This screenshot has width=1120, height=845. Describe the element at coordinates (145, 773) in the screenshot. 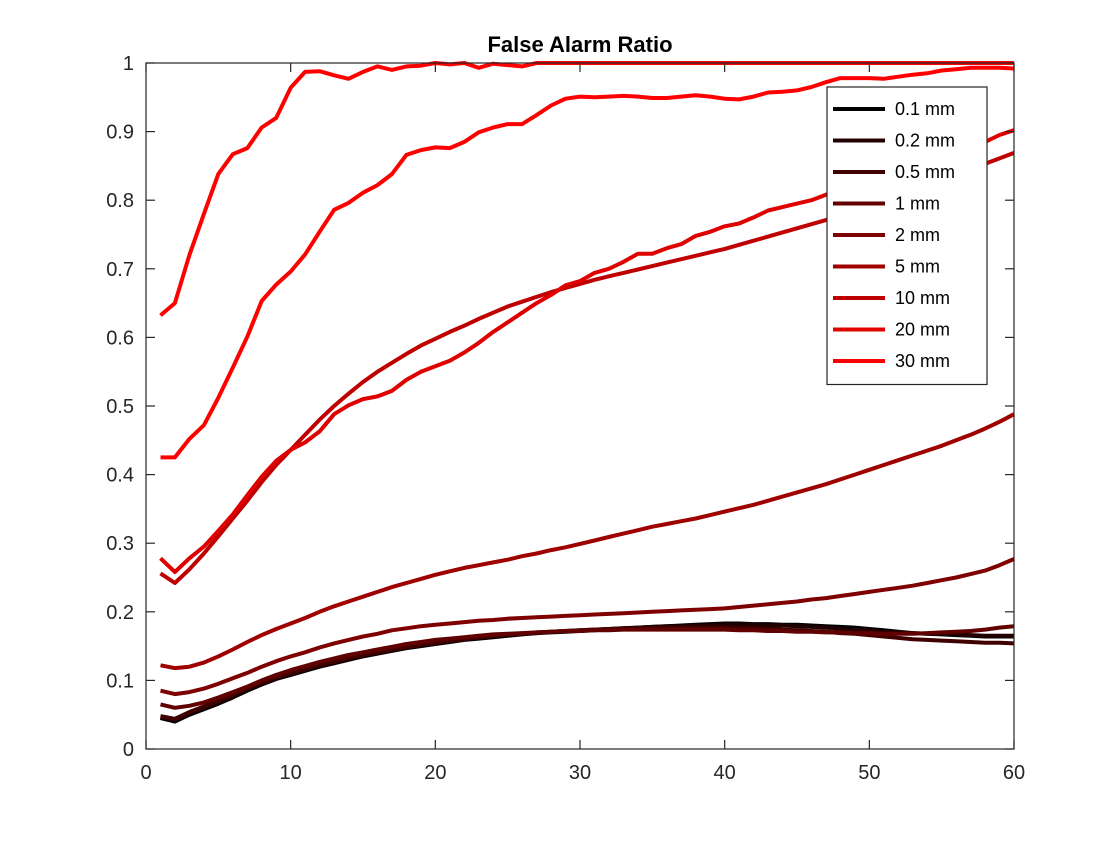

I see `x-tick-label: 0` at that location.